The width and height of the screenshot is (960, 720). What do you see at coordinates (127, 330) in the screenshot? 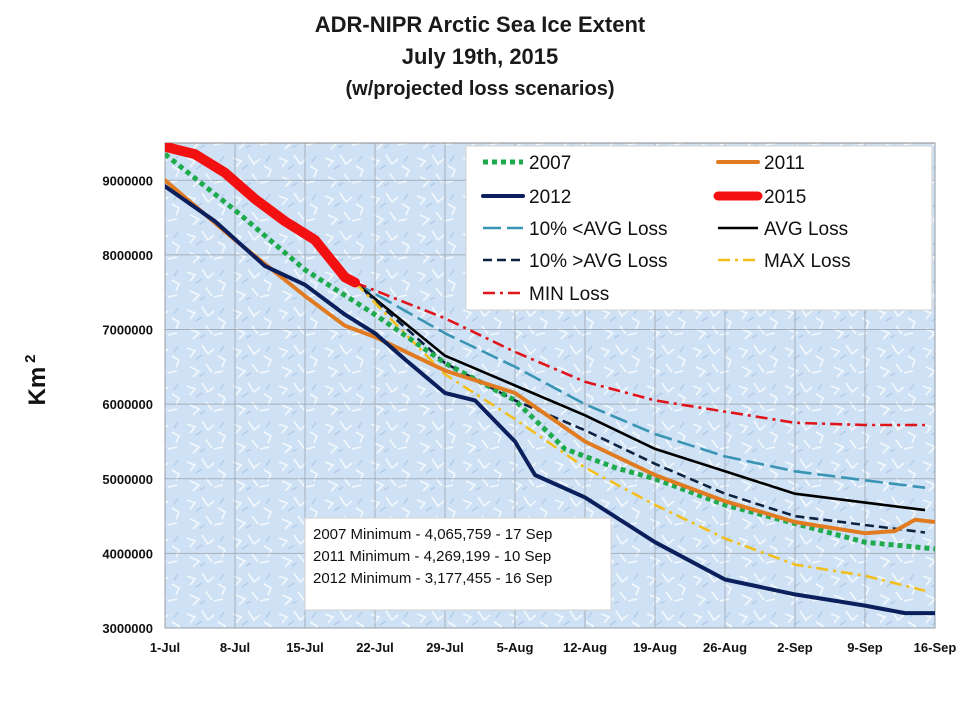
I see `y-tick-label: 7000000` at bounding box center [127, 330].